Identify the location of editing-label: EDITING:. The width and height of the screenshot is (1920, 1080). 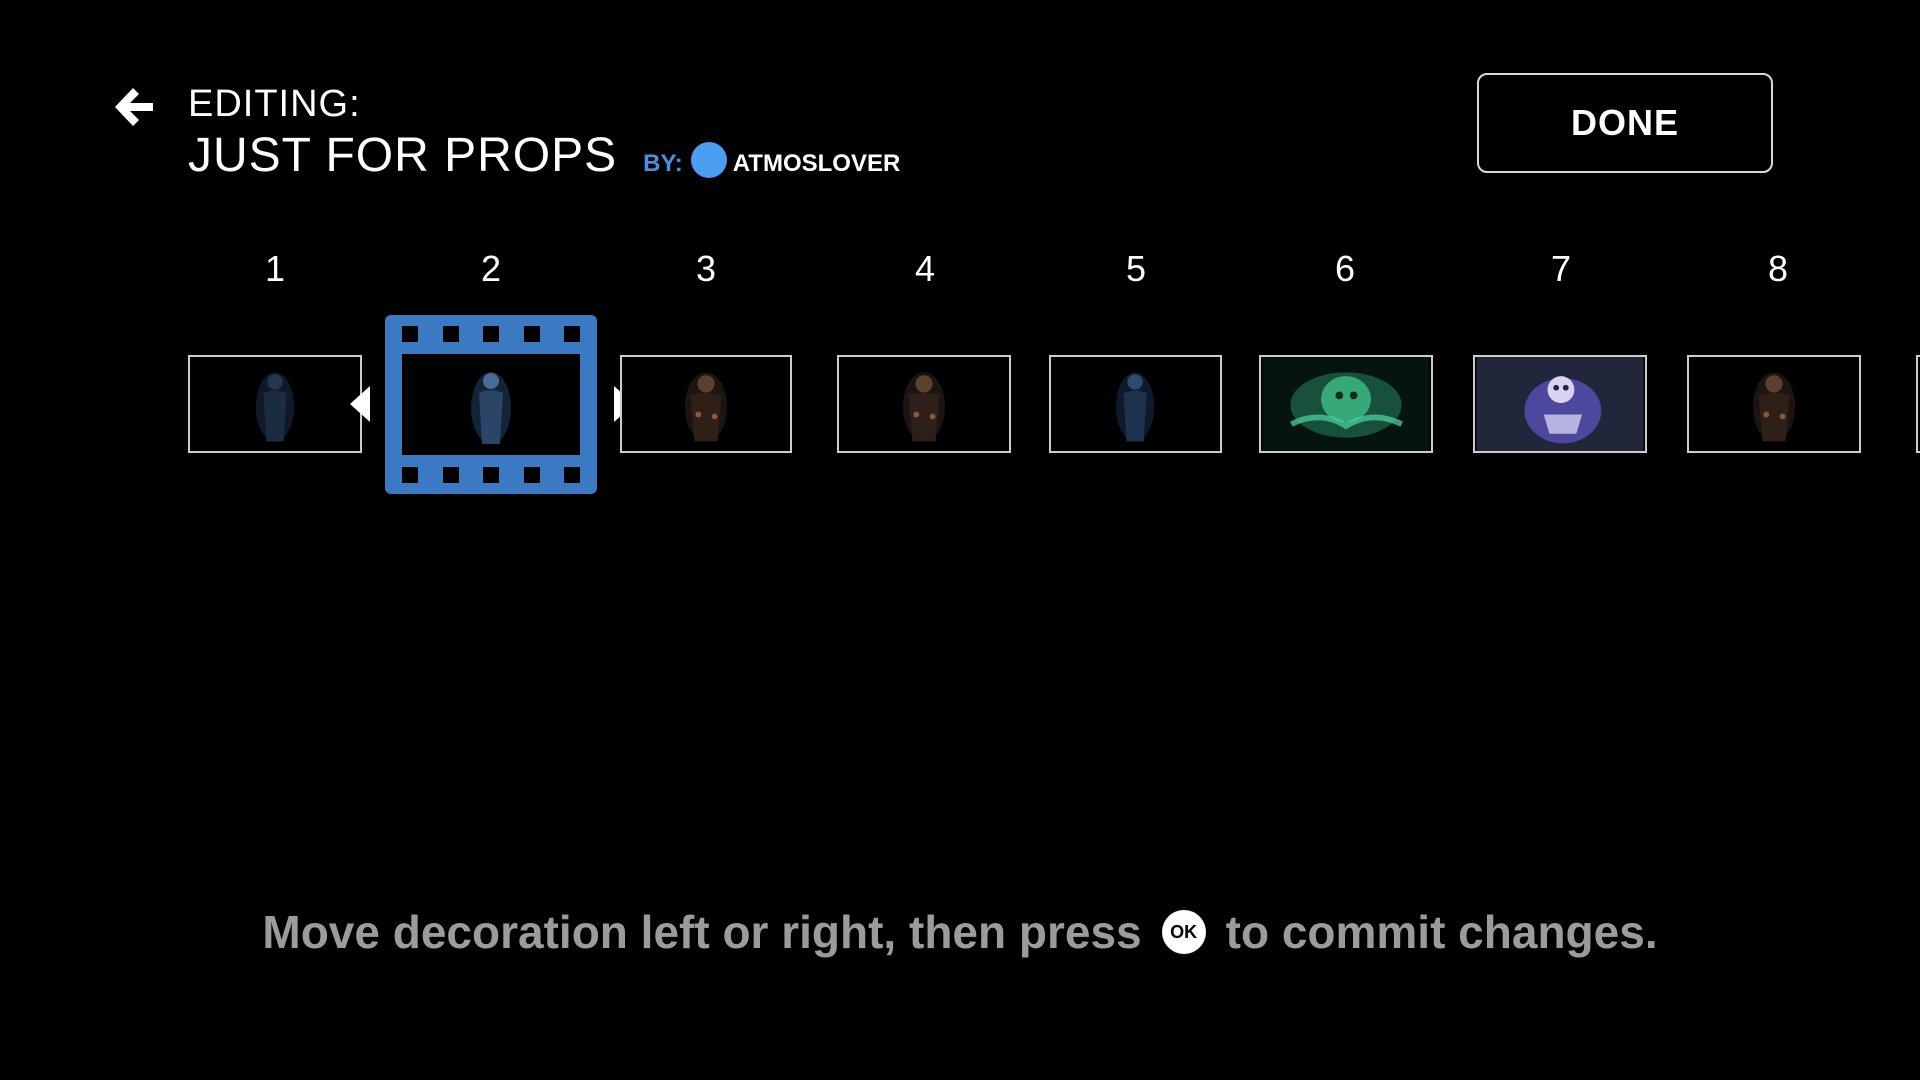
(274, 104).